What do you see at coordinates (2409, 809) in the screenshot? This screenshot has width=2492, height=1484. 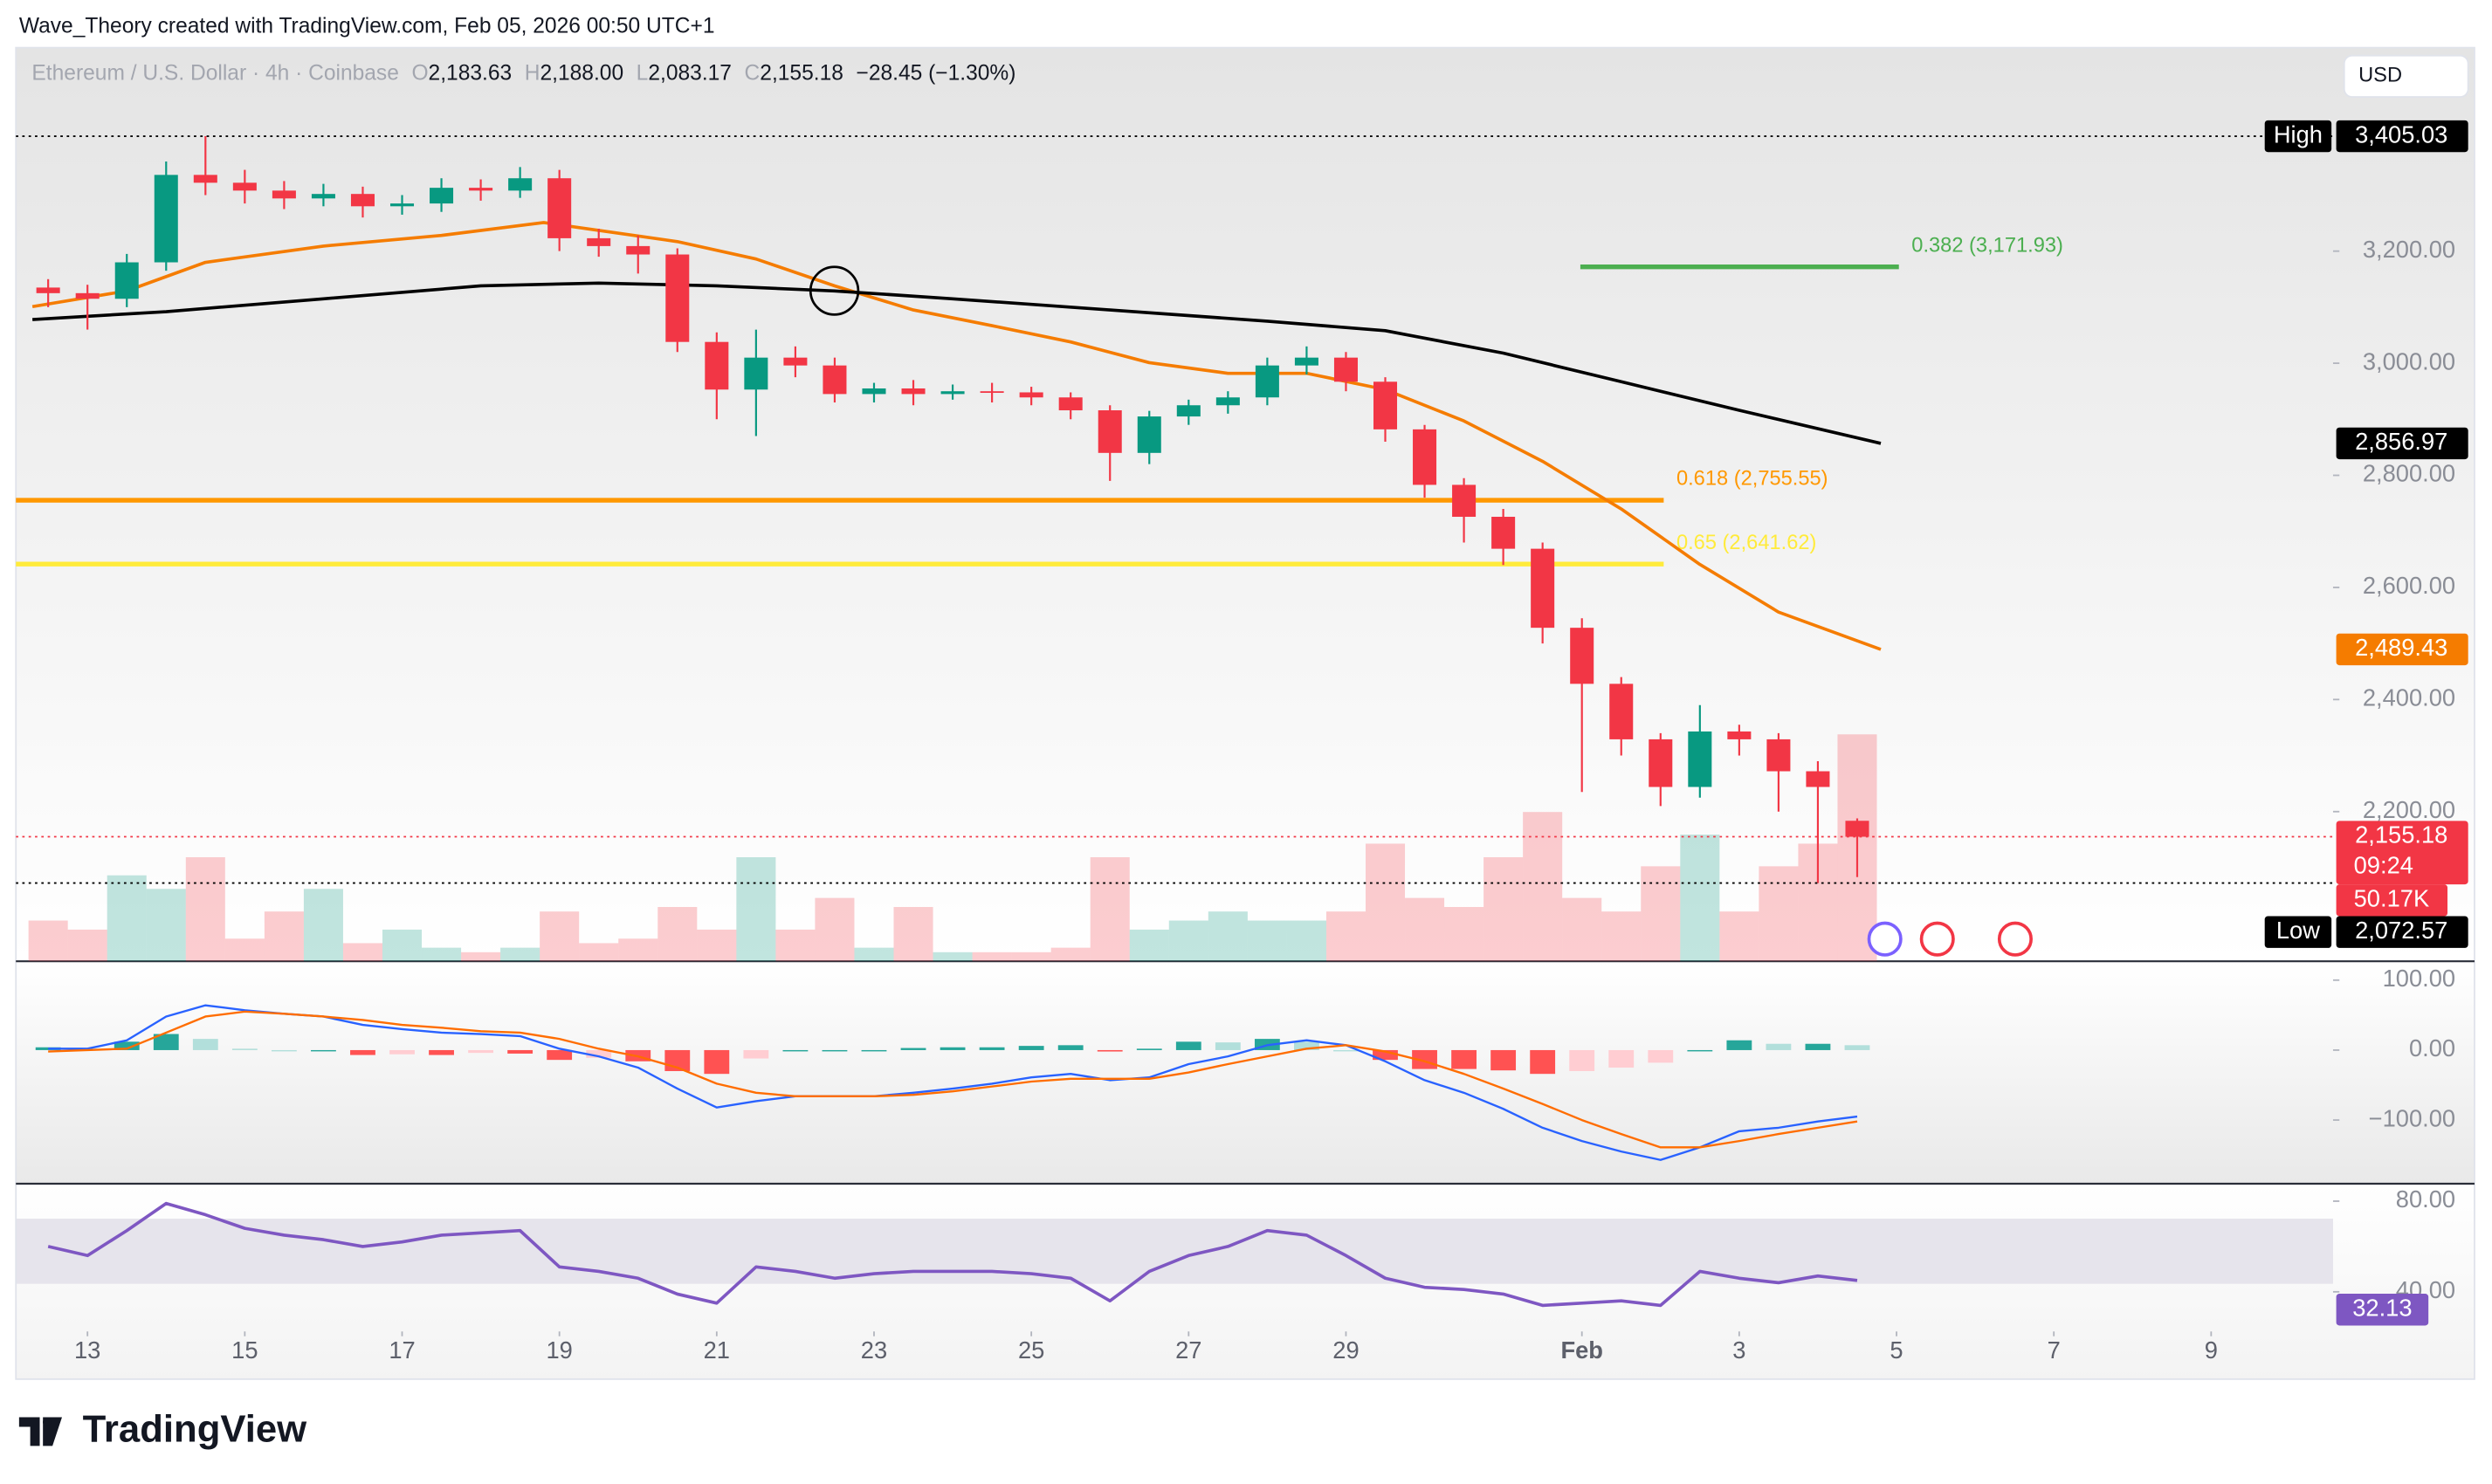 I see `y-tick-label: 2,200.00` at bounding box center [2409, 809].